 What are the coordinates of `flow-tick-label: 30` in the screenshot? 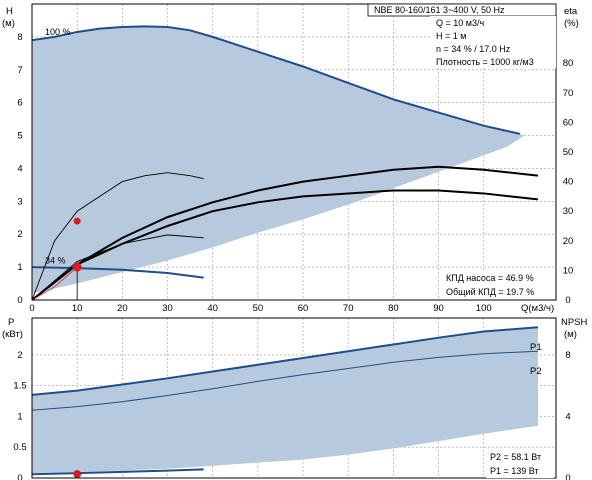 It's located at (167, 308).